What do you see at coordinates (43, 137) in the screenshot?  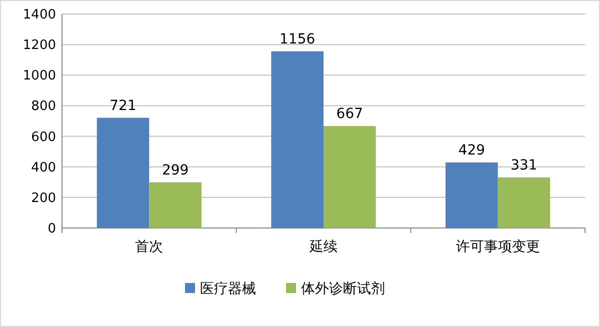 I see `y-tick-label: 600` at bounding box center [43, 137].